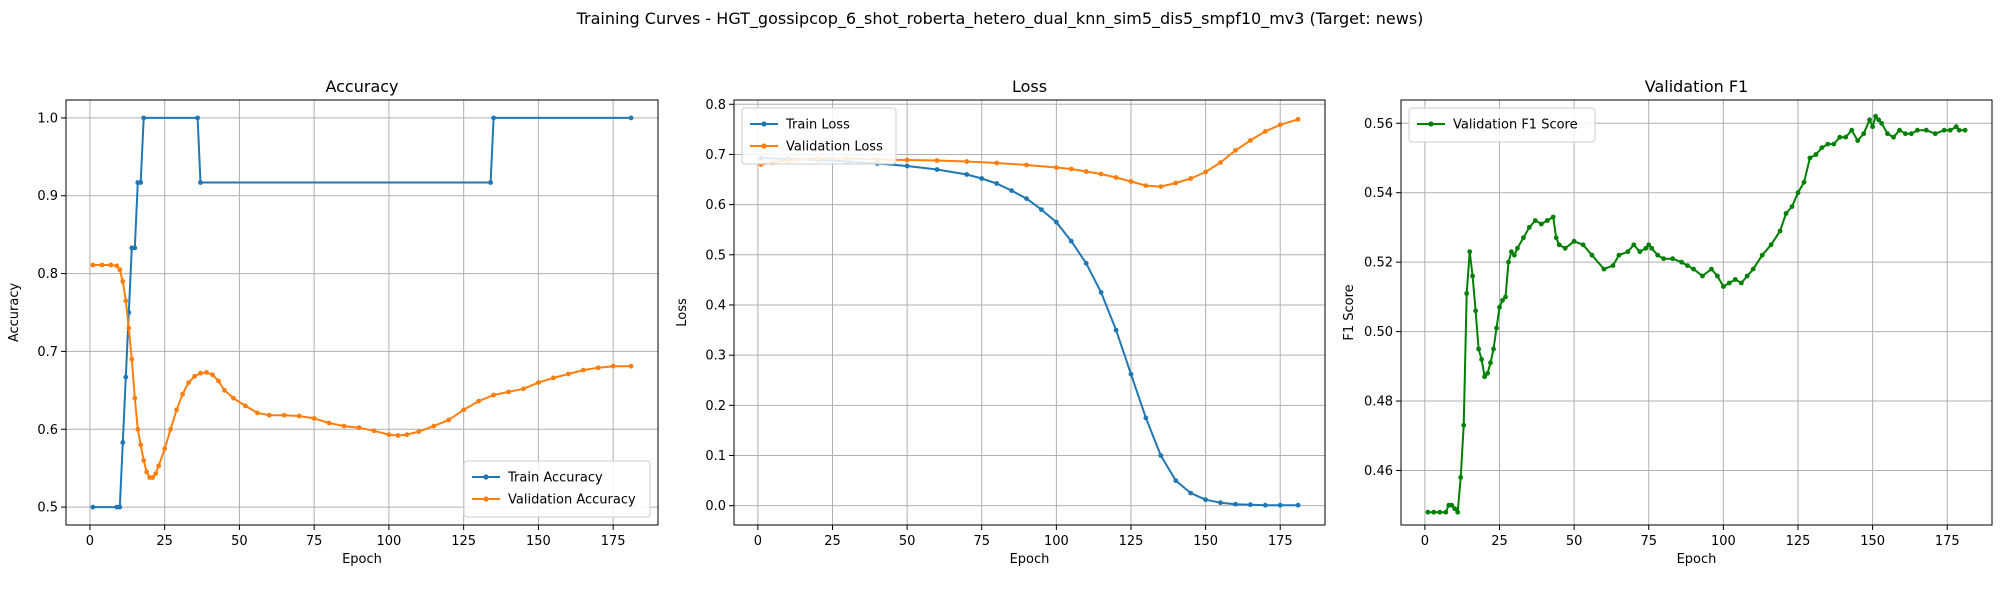 The height and width of the screenshot is (600, 2000). What do you see at coordinates (361, 86) in the screenshot?
I see `subplot-title: Accuracy` at bounding box center [361, 86].